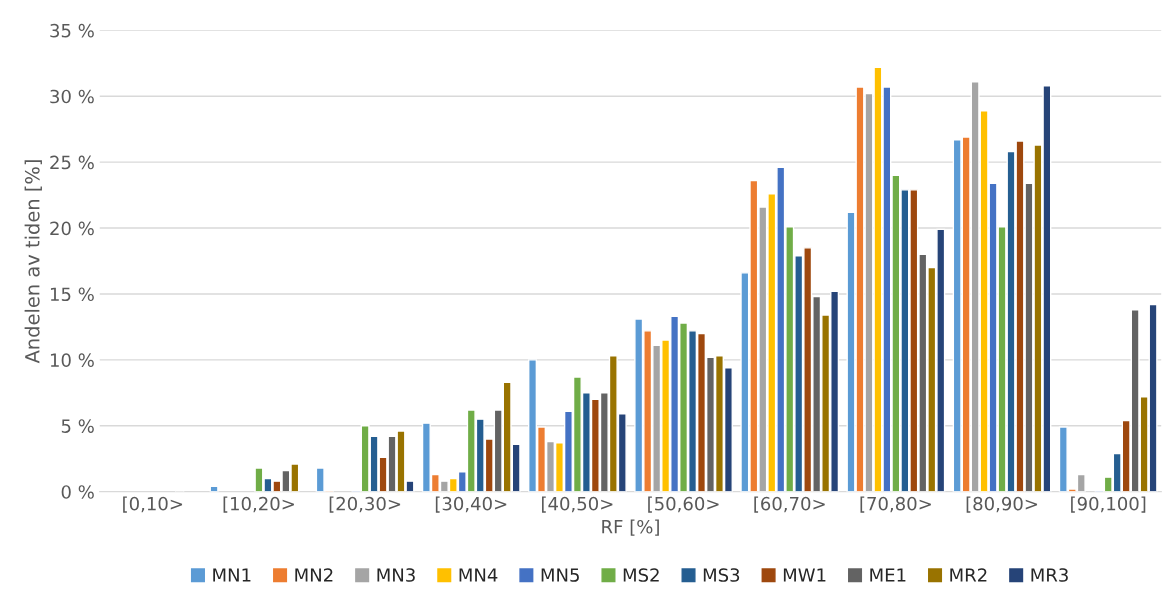  I want to click on x-tick-label: [90,100], so click(1108, 504).